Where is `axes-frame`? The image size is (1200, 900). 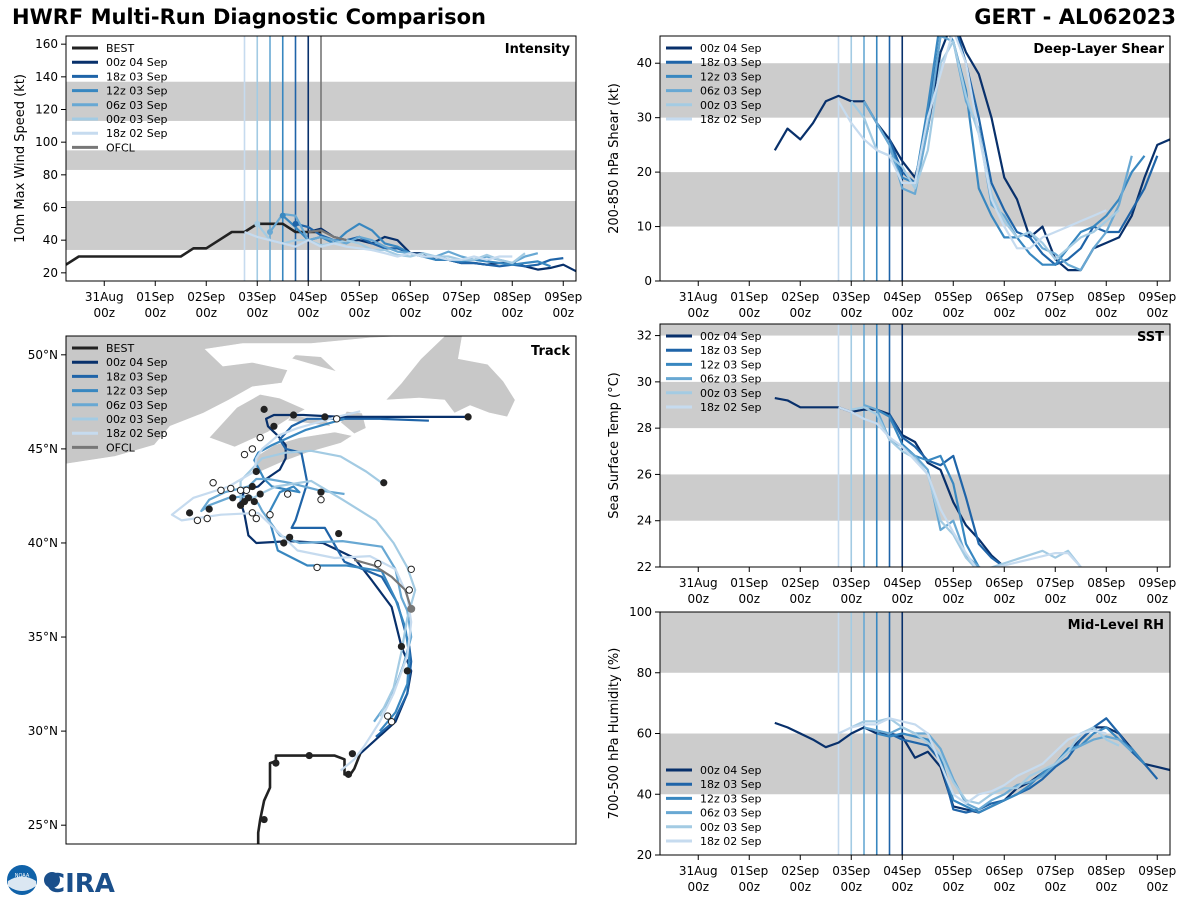
axes-frame is located at coordinates (915, 158).